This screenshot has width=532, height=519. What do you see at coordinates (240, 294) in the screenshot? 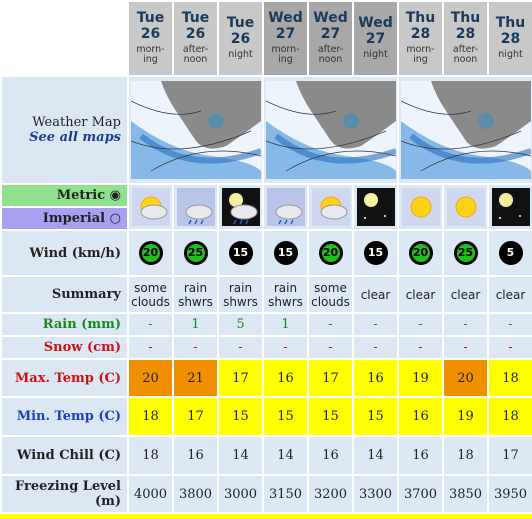
I see `summary: rain shwrs` at bounding box center [240, 294].